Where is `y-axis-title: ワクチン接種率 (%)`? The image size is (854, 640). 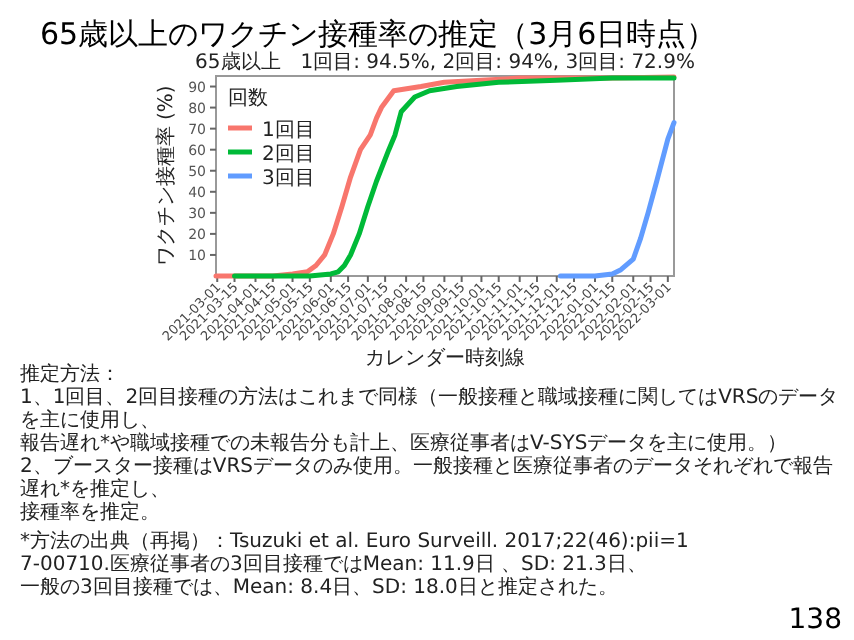
y-axis-title: ワクチン接種率 (%) is located at coordinates (166, 176).